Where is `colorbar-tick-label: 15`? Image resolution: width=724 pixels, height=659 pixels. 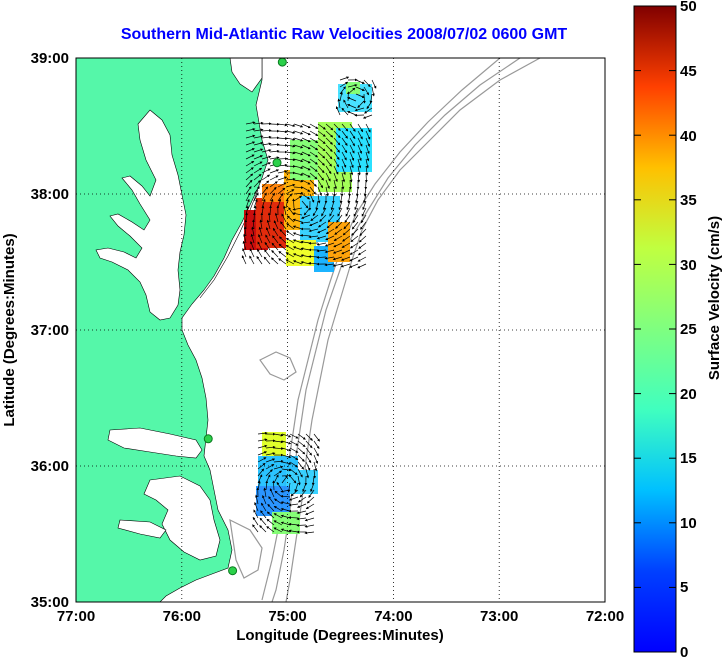 colorbar-tick-label: 15 is located at coordinates (688, 458).